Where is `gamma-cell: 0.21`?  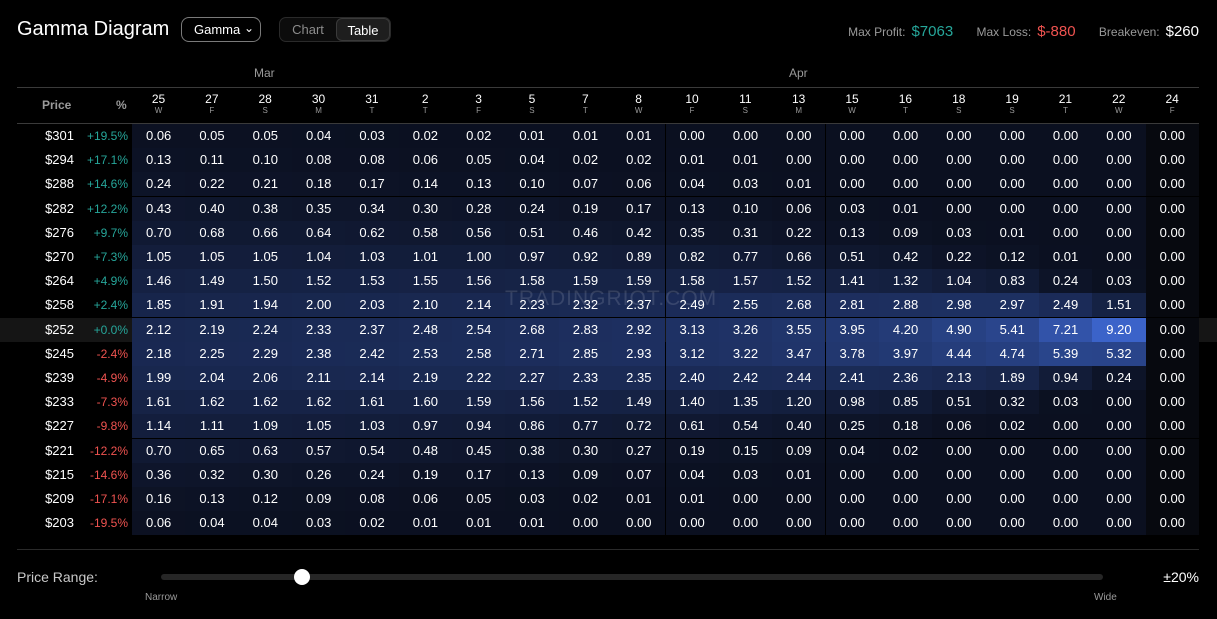
gamma-cell: 0.21 is located at coordinates (265, 184).